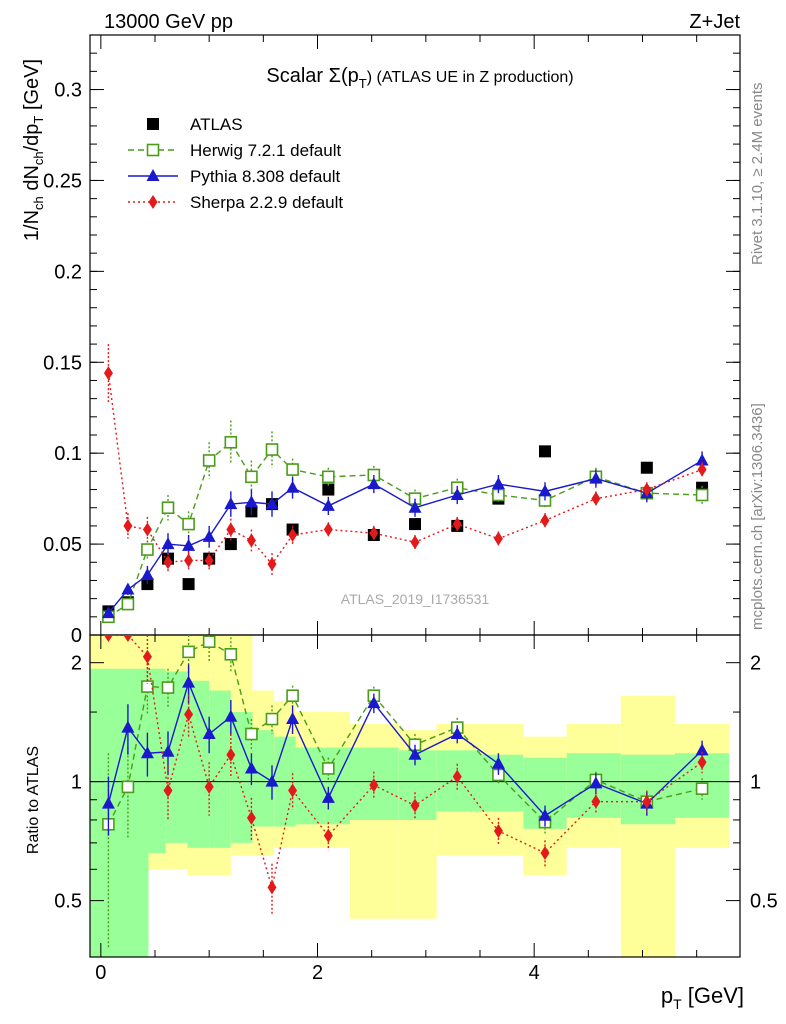 Image resolution: width=786 pixels, height=1024 pixels. I want to click on rivet-label: Rivet 3.1.10, ≥ 2.4M events, so click(757, 174).